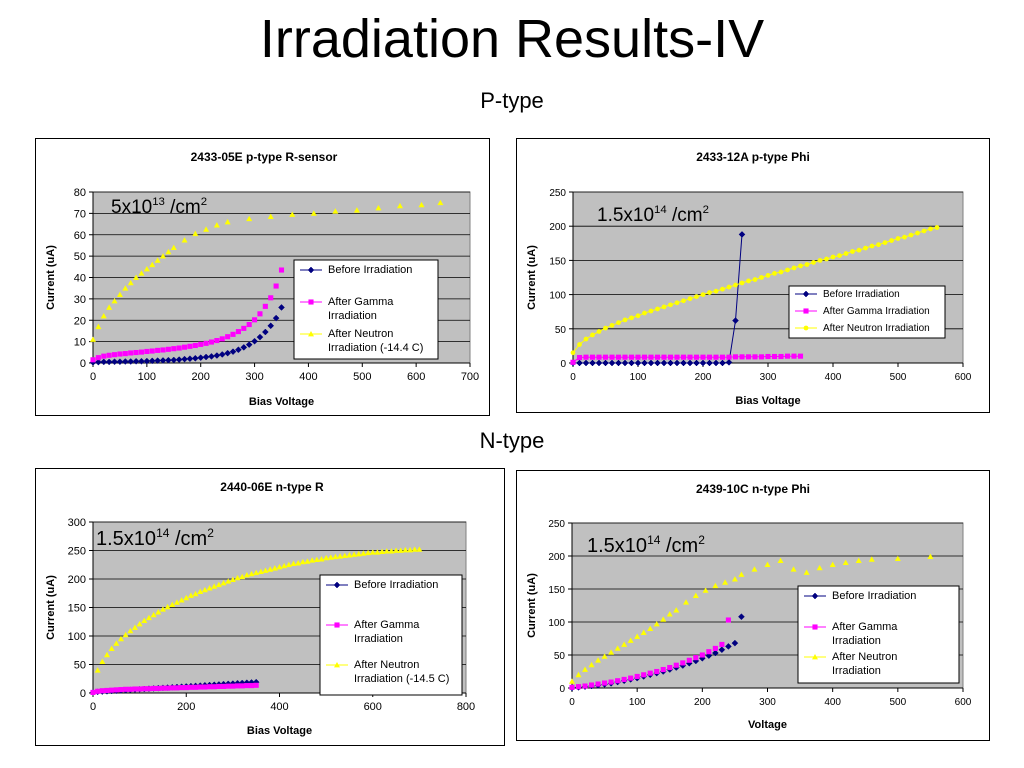  Describe the element at coordinates (281, 402) in the screenshot. I see `x-axis-label: Bias Voltage` at that location.